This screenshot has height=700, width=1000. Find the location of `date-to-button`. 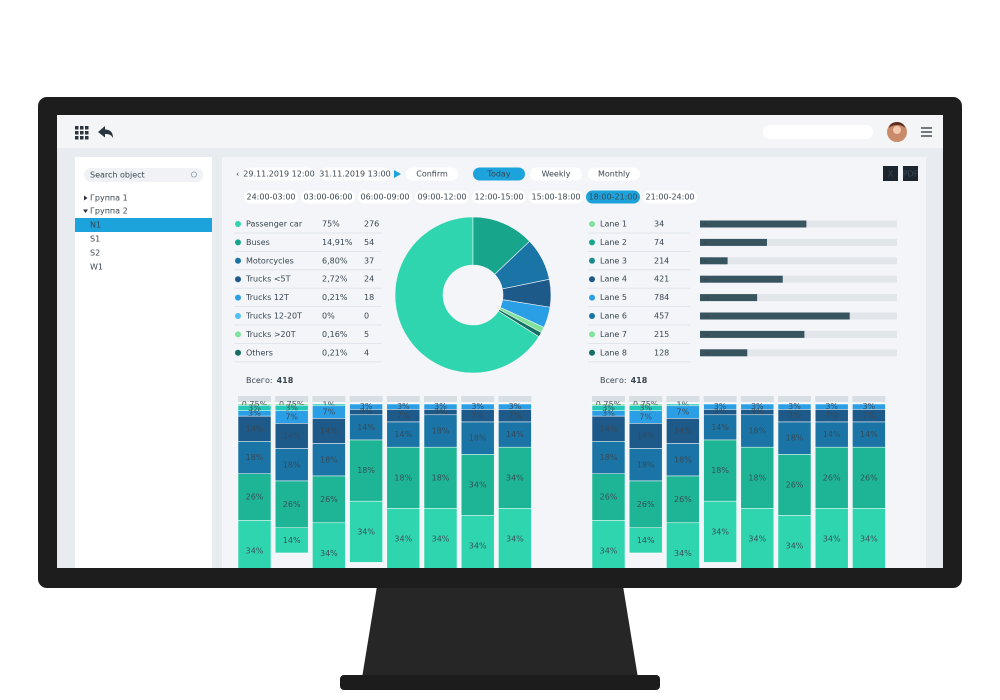

date-to-button is located at coordinates (355, 174).